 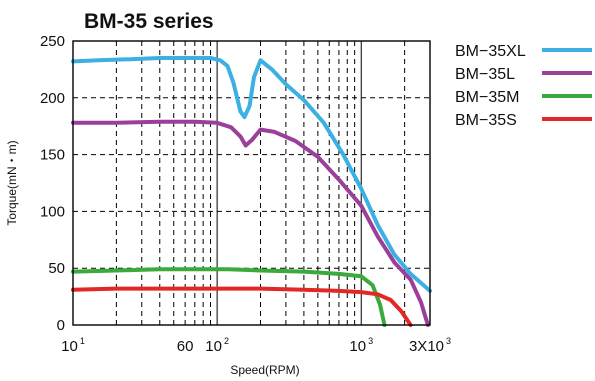 I want to click on x-tick-label: 10 1, so click(x=73, y=345).